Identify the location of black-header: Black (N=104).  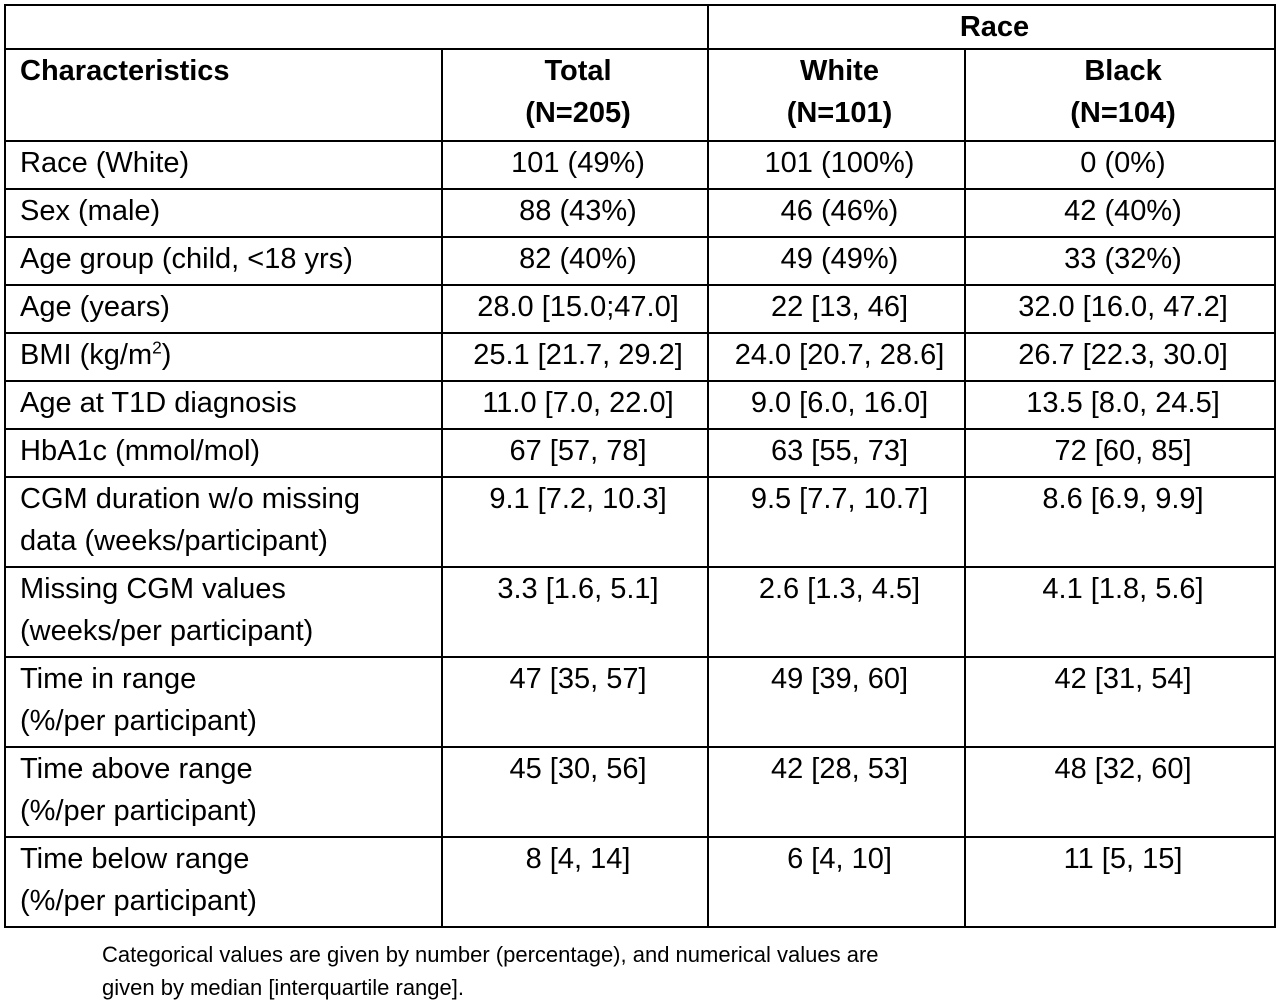
(1120, 95).